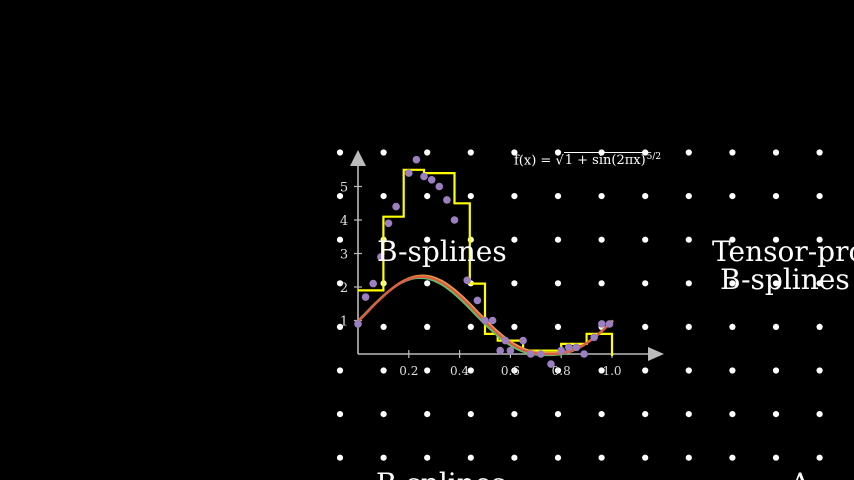  I want to click on x-tick-label: 0.8, so click(561, 371).